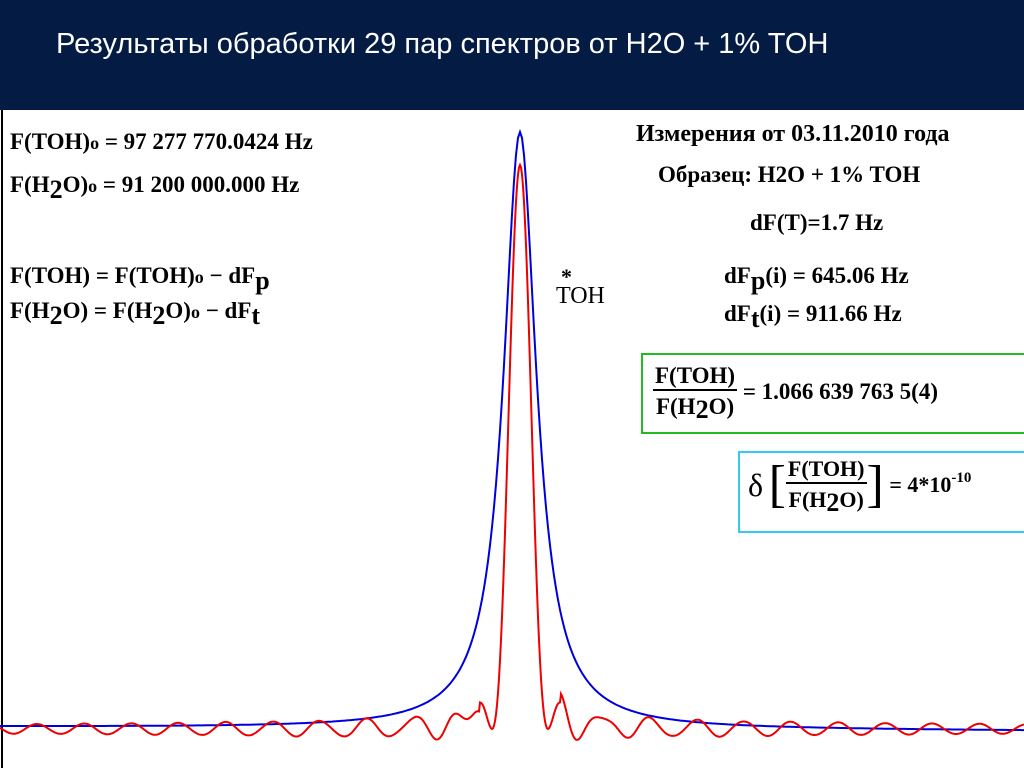  What do you see at coordinates (826, 486) in the screenshot?
I see `delta-fraction: F(TOH) F(H2O)` at bounding box center [826, 486].